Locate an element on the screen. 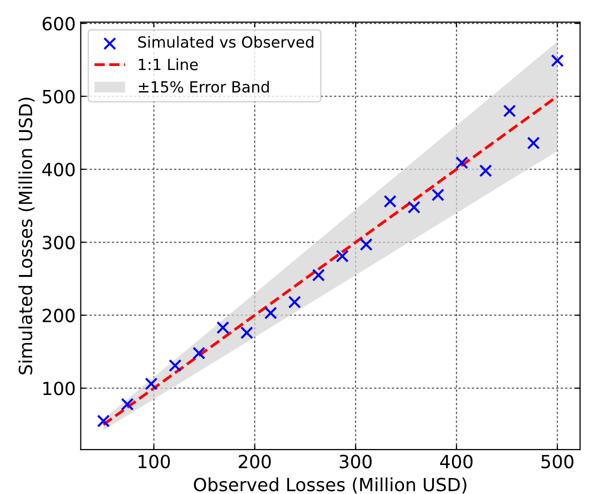 The image size is (598, 494). x-tick-label: 100 is located at coordinates (154, 461).